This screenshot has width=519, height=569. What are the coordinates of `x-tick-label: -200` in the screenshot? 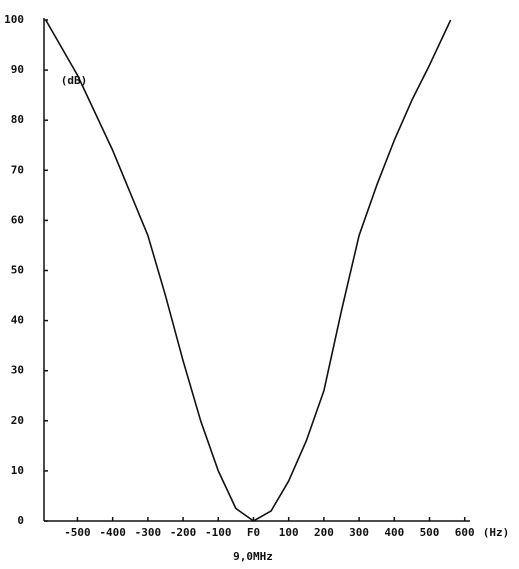 It's located at (183, 532).